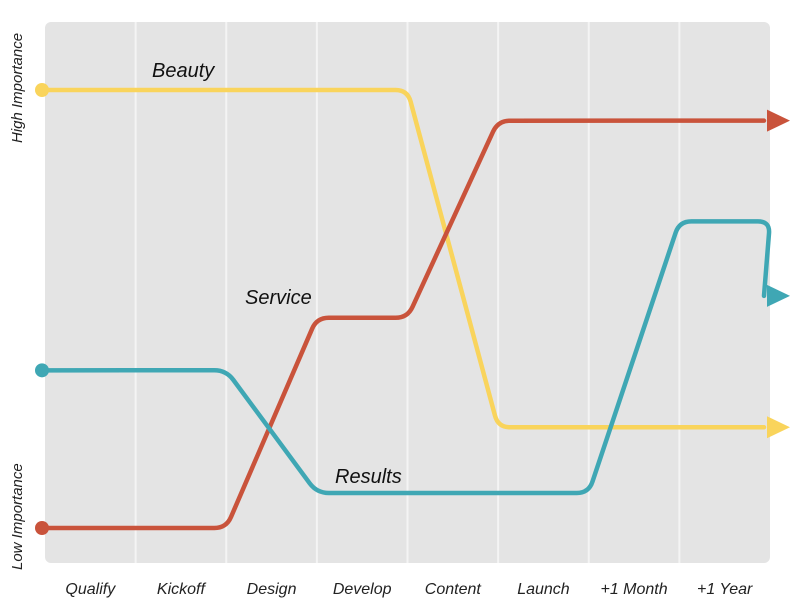 The width and height of the screenshot is (795, 604). I want to click on series-label-service: Service, so click(278, 298).